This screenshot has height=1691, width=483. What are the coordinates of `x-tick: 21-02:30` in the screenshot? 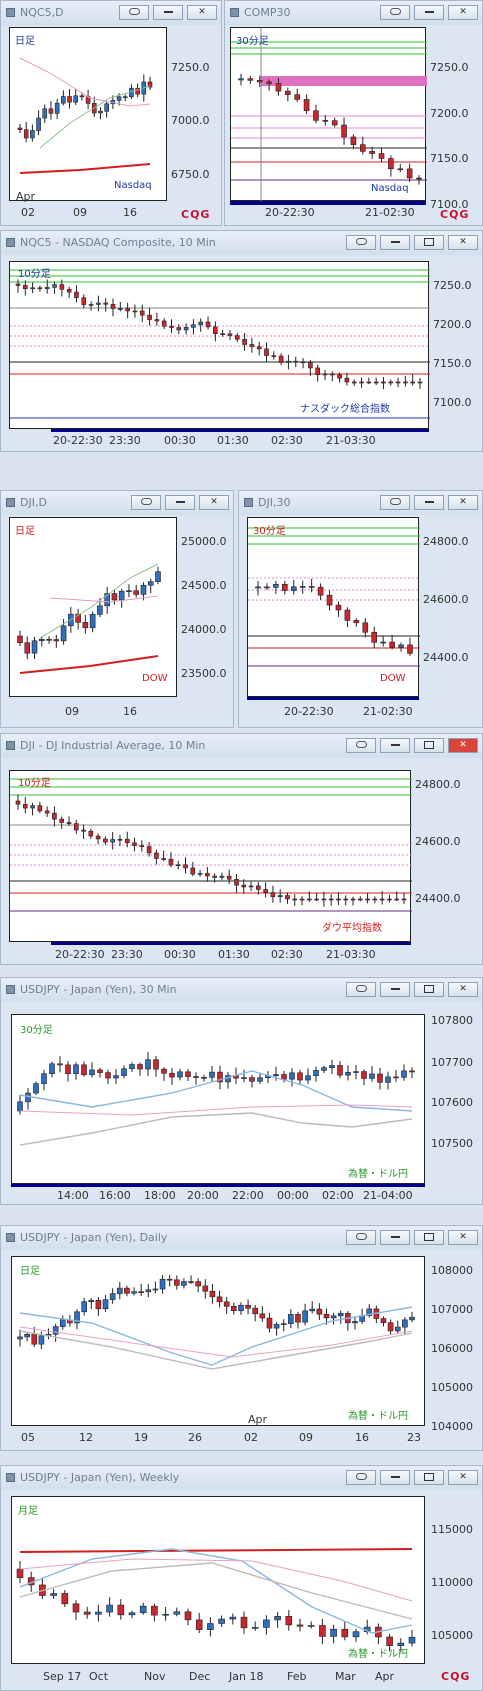 It's located at (388, 711).